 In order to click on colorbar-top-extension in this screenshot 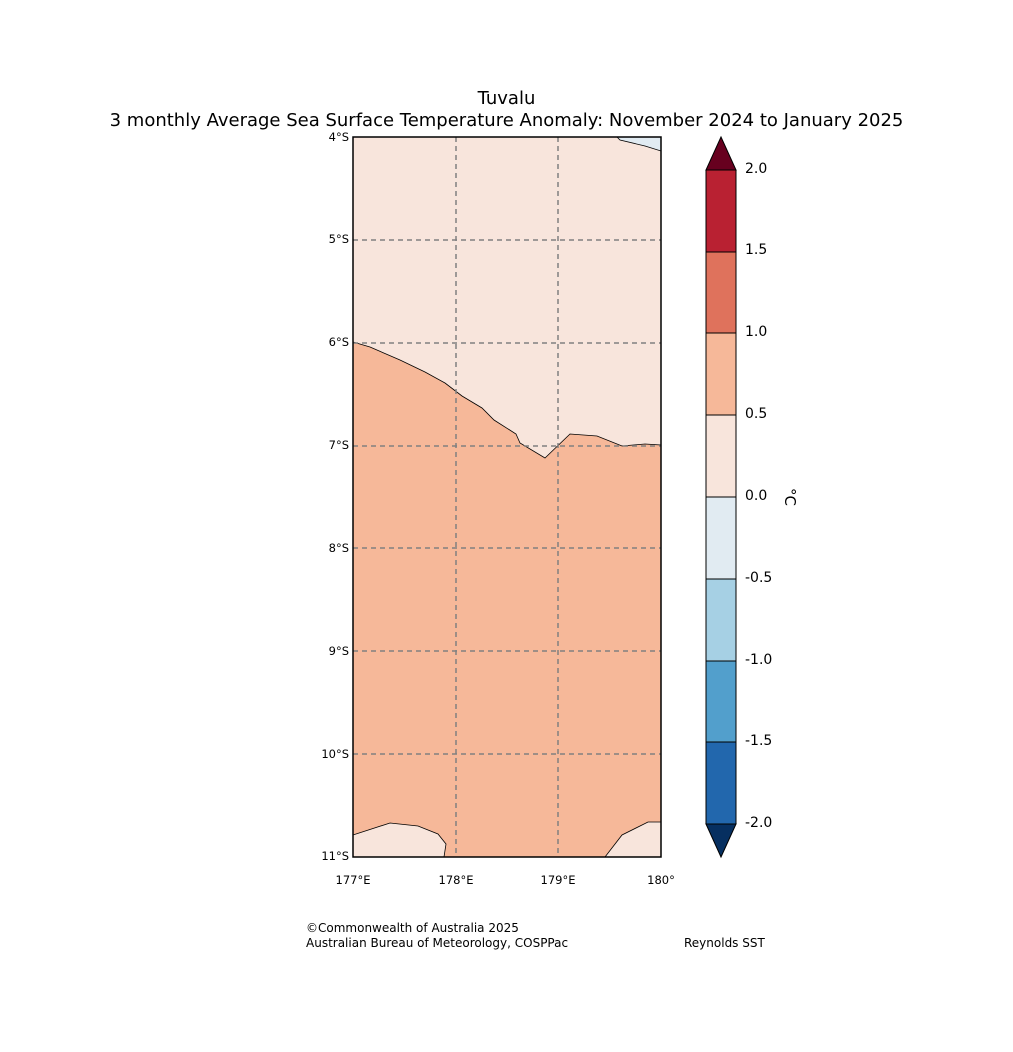, I will do `click(721, 153)`.